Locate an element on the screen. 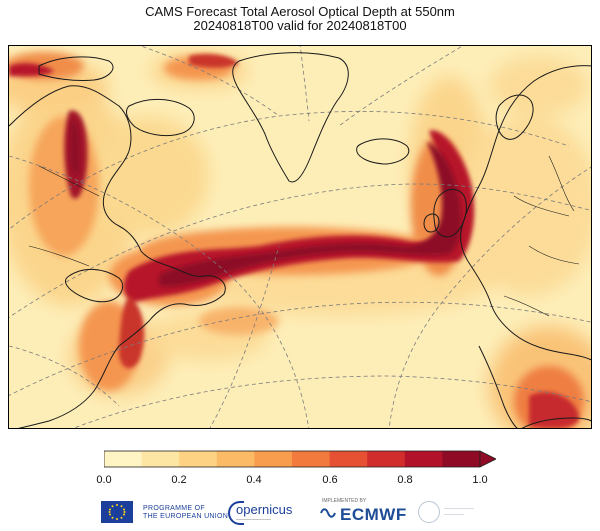 The image size is (600, 531). africa-north-outline is located at coordinates (556, 422).